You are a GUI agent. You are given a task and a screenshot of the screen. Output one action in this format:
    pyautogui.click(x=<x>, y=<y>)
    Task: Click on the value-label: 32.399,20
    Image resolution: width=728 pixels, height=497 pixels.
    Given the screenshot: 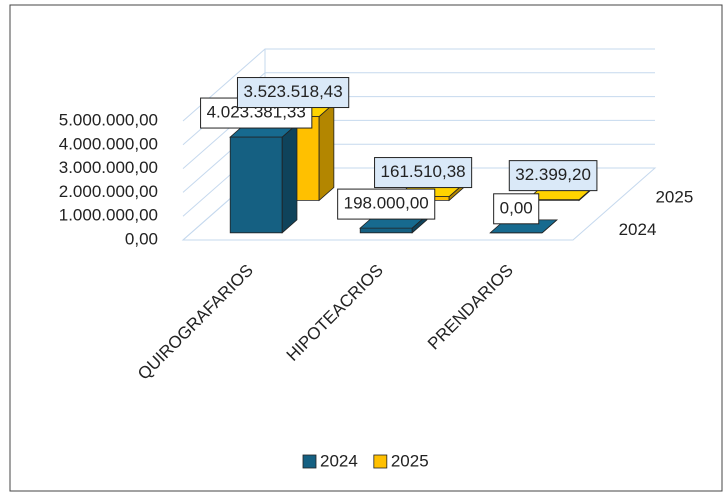 What is the action you would take?
    pyautogui.click(x=553, y=176)
    